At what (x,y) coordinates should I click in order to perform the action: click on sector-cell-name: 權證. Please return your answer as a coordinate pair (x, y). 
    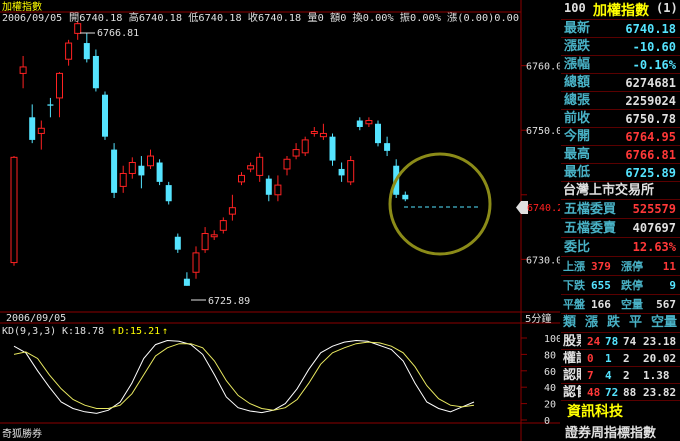
    Looking at the image, I should click on (572, 358).